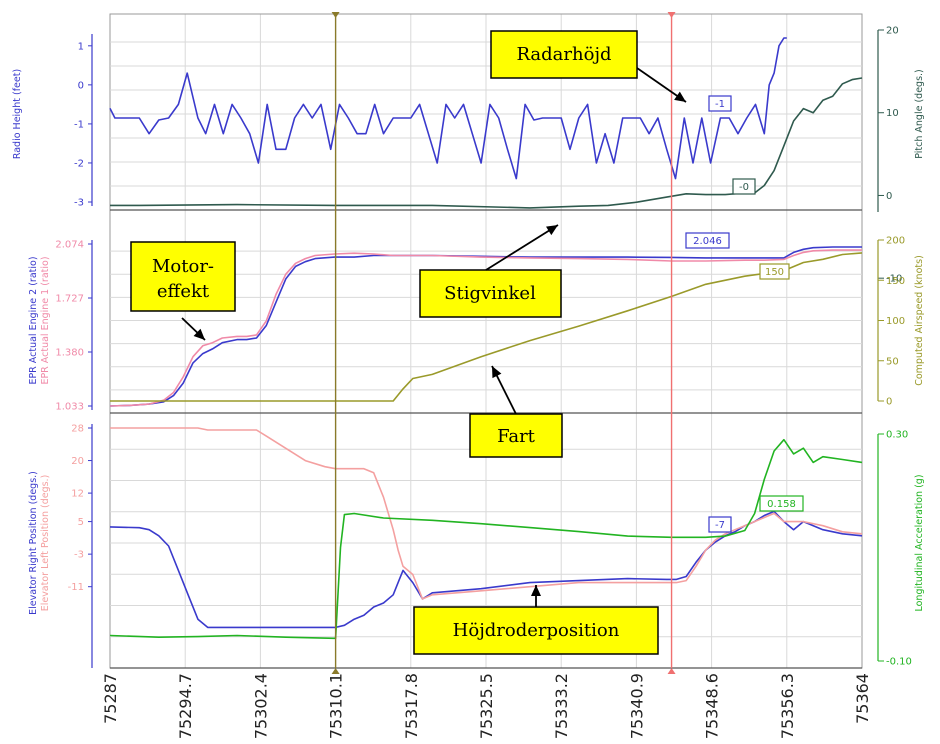  Describe the element at coordinates (45, 320) in the screenshot. I see `left-axis-label-2: EPR Actual Engine 1 (ratio)` at that location.